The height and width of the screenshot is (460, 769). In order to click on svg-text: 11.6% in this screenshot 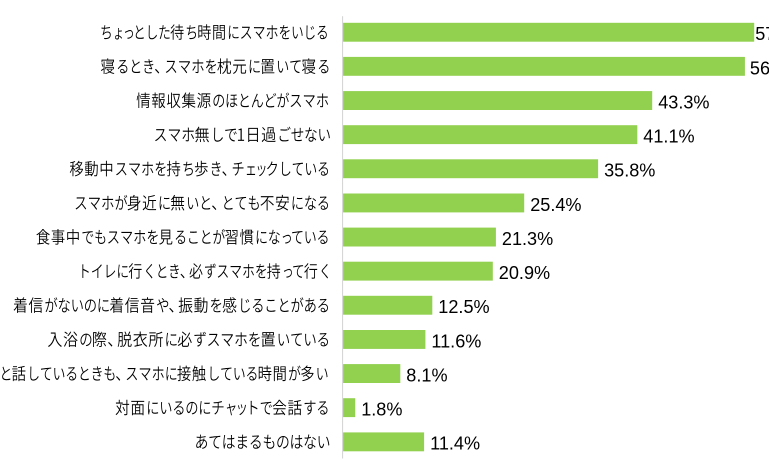, I will do `click(456, 341)`.